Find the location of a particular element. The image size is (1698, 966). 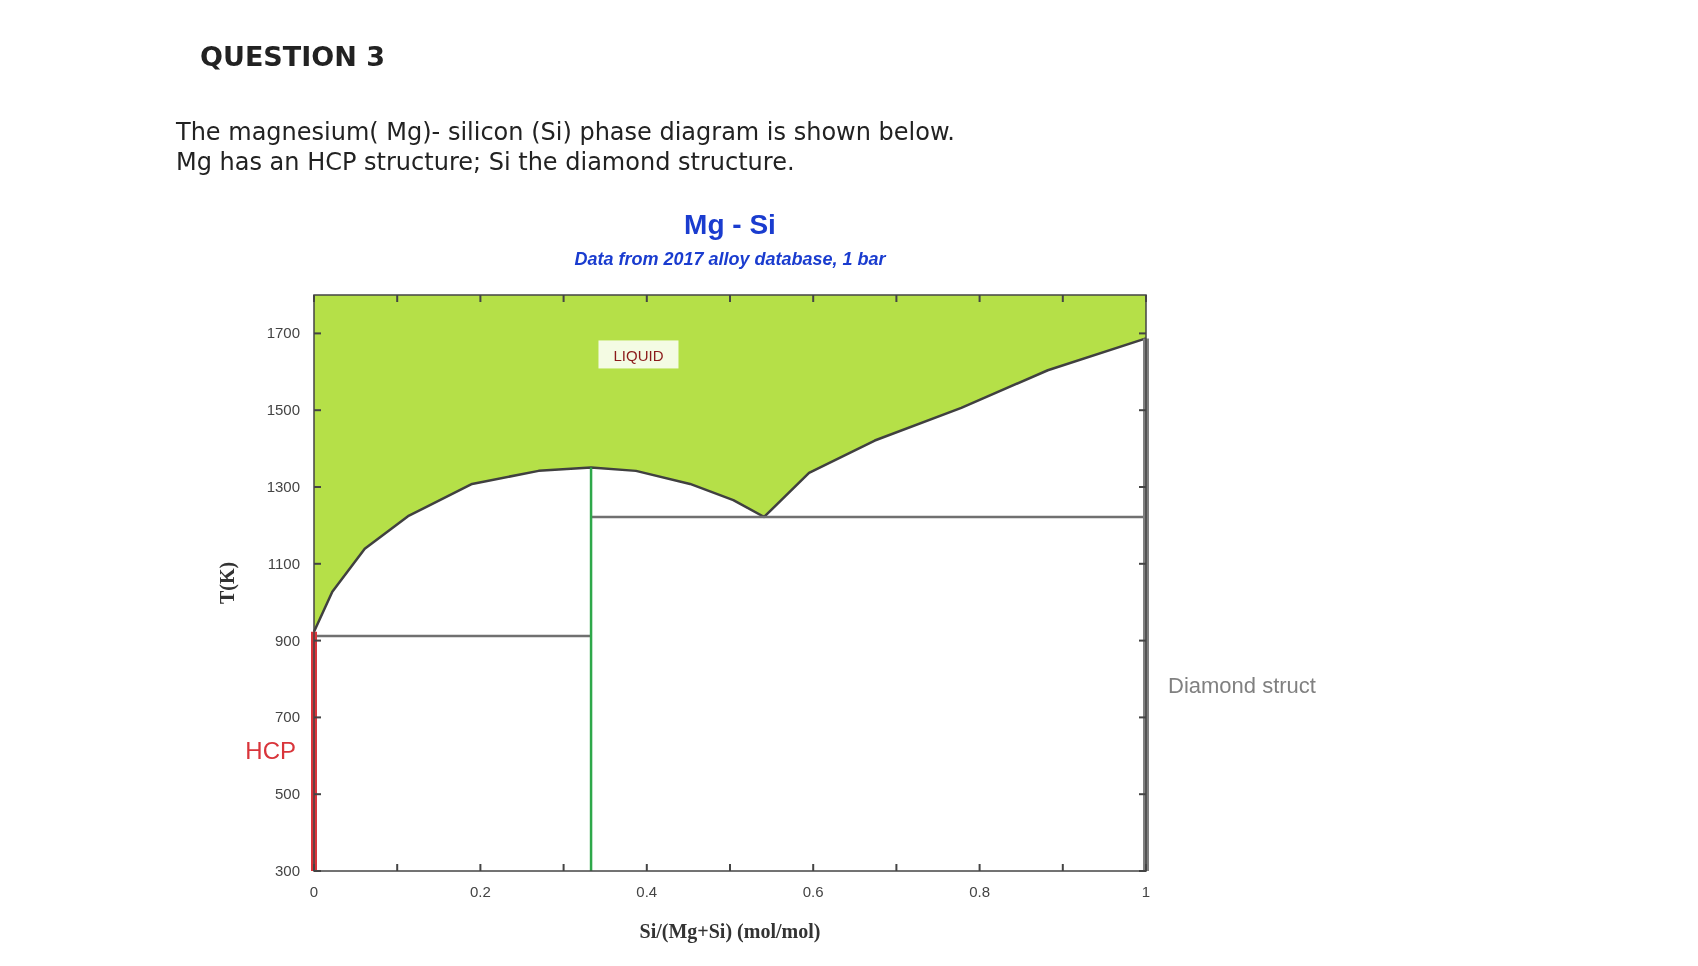

y-tick-label: 1300 is located at coordinates (283, 486).